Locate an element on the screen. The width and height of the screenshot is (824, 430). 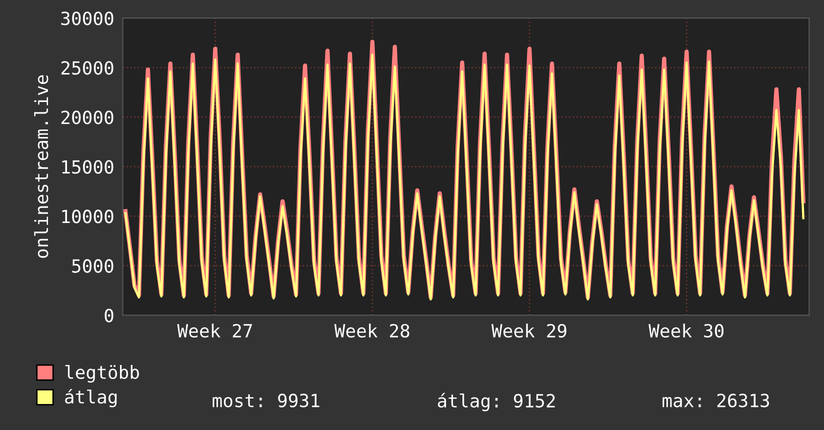
x-tick-label: Week 27 is located at coordinates (214, 331).